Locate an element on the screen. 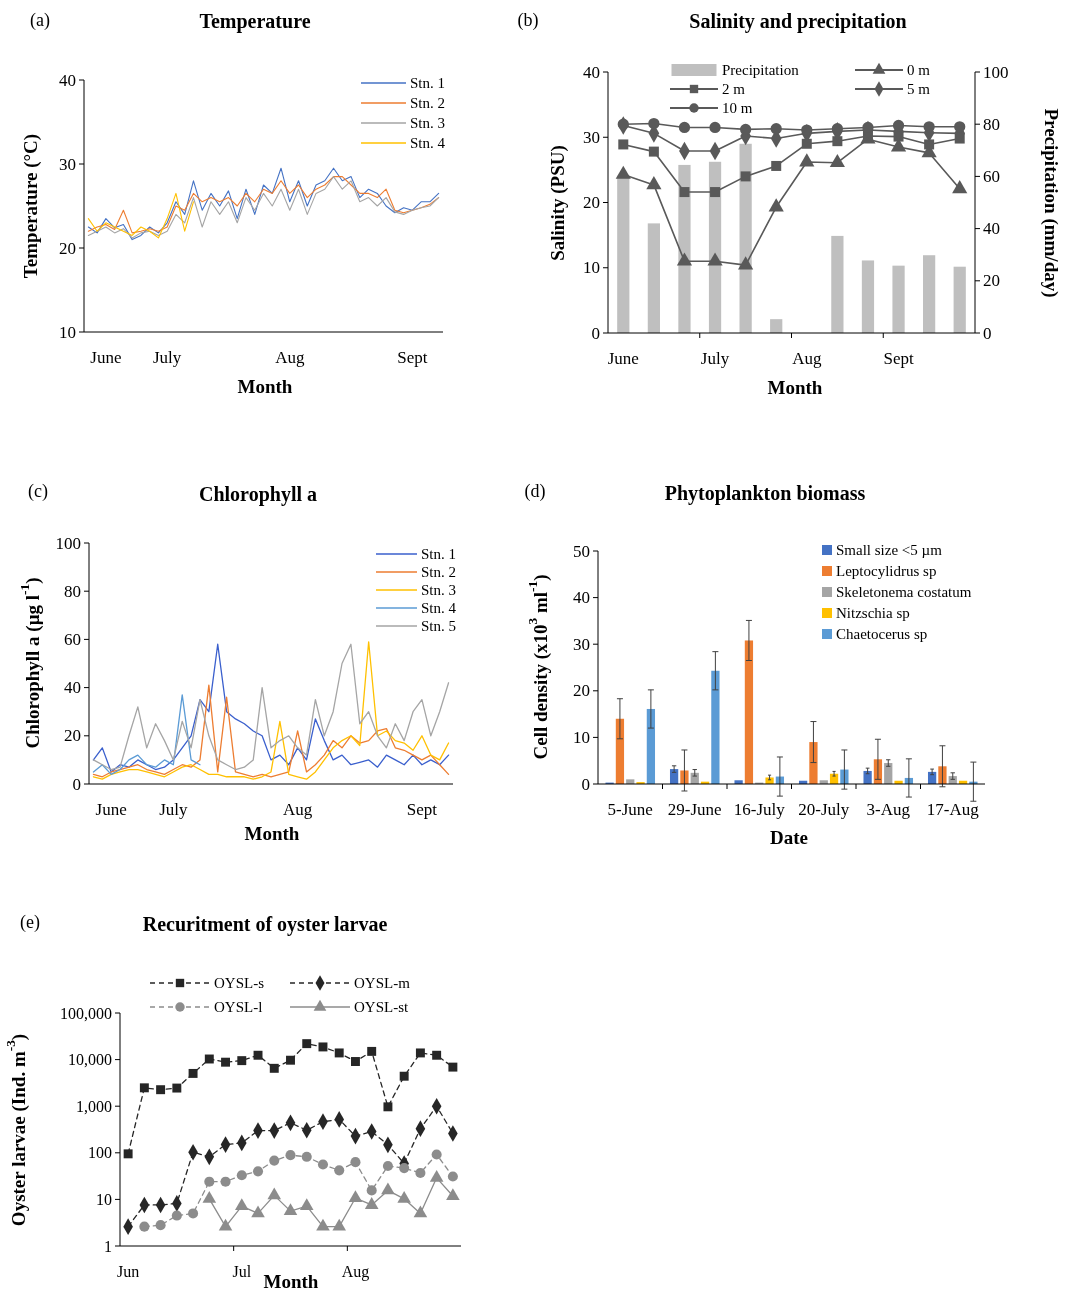 The width and height of the screenshot is (1073, 1295). y2-axis-title: Precipitation (mm/day) is located at coordinates (1051, 203).